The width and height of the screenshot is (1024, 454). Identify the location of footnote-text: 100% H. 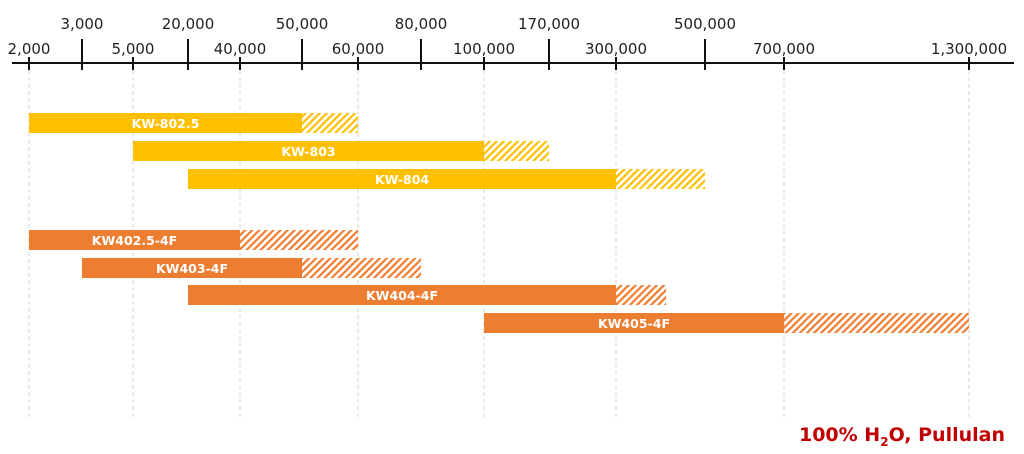
(839, 435).